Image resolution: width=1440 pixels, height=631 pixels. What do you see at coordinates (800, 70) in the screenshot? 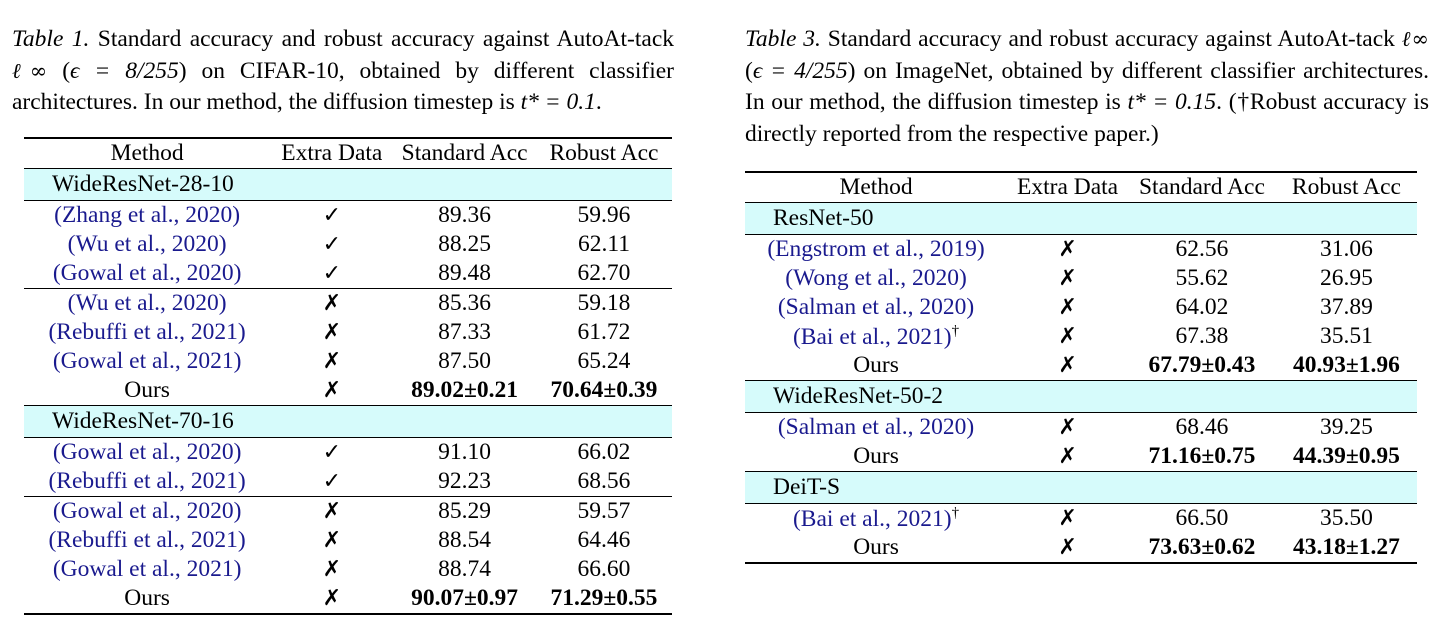
I see `caption-epsilon: ϵ = 4/255` at bounding box center [800, 70].